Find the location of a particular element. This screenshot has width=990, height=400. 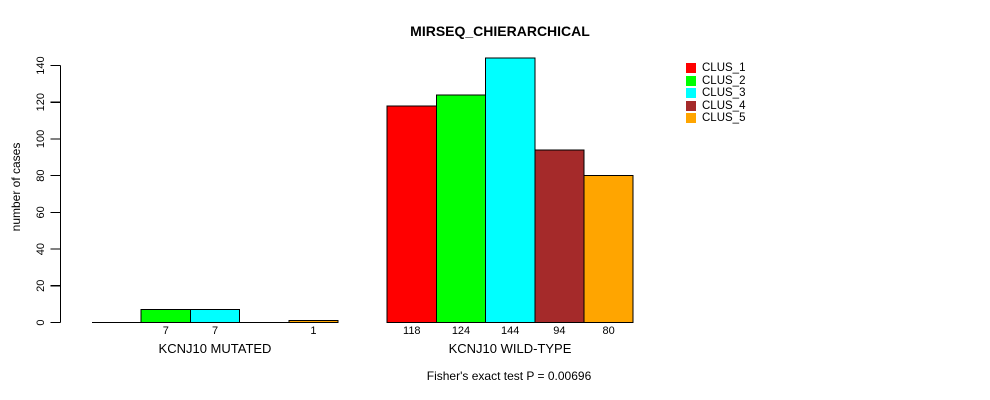

bar-clus_3-group1 is located at coordinates (510, 190).